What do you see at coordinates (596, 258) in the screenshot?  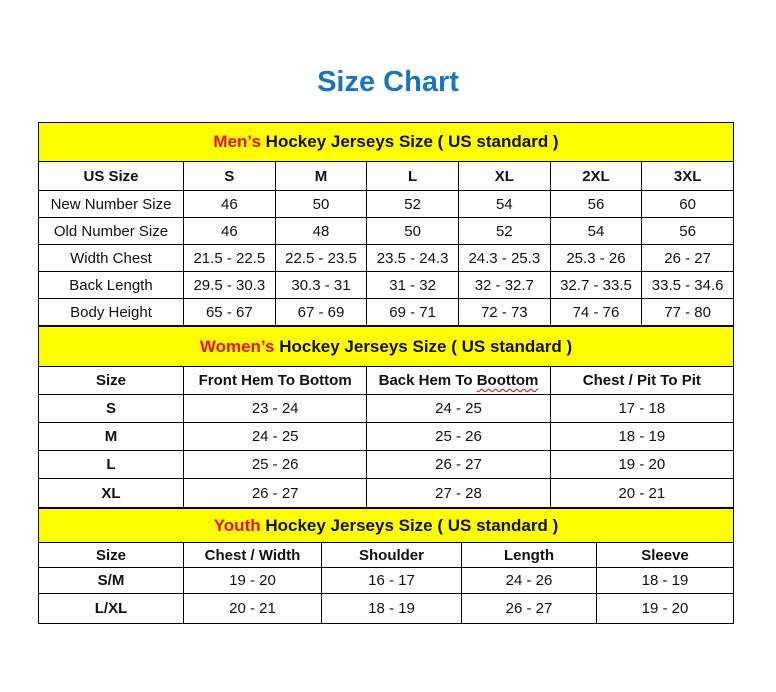 I see `table-cell: 25.3 - 26` at bounding box center [596, 258].